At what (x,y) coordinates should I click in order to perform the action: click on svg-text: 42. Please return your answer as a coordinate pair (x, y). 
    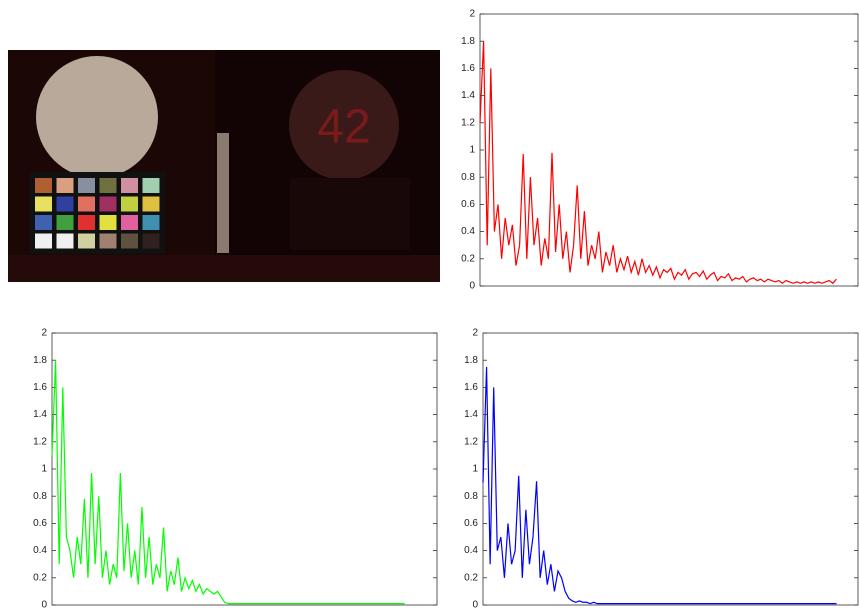
    Looking at the image, I should click on (343, 127).